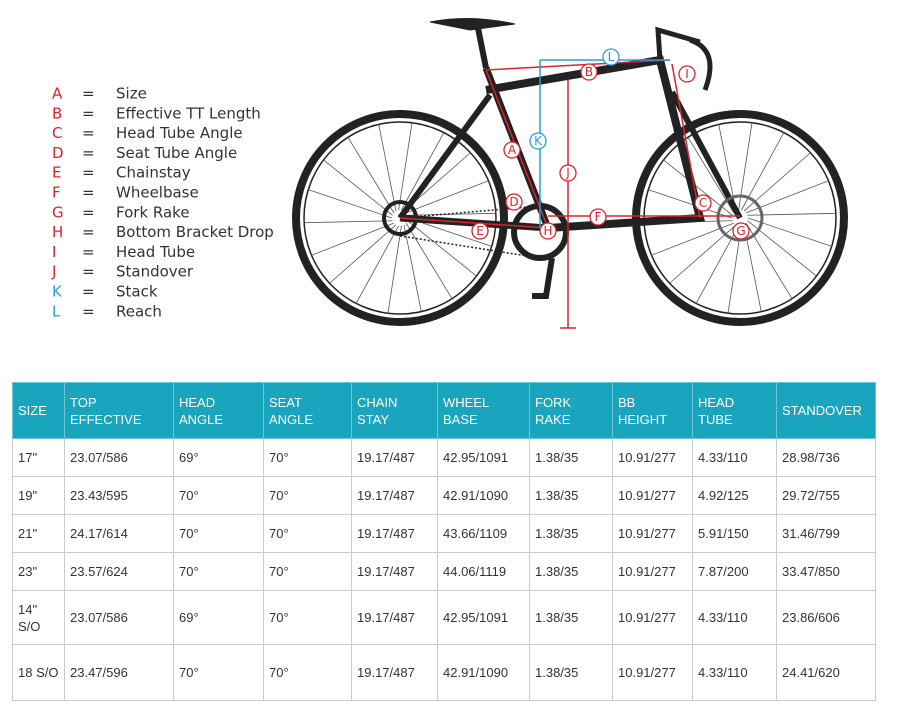 The image size is (898, 716). What do you see at coordinates (56, 193) in the screenshot?
I see `legend-letter: F` at bounding box center [56, 193].